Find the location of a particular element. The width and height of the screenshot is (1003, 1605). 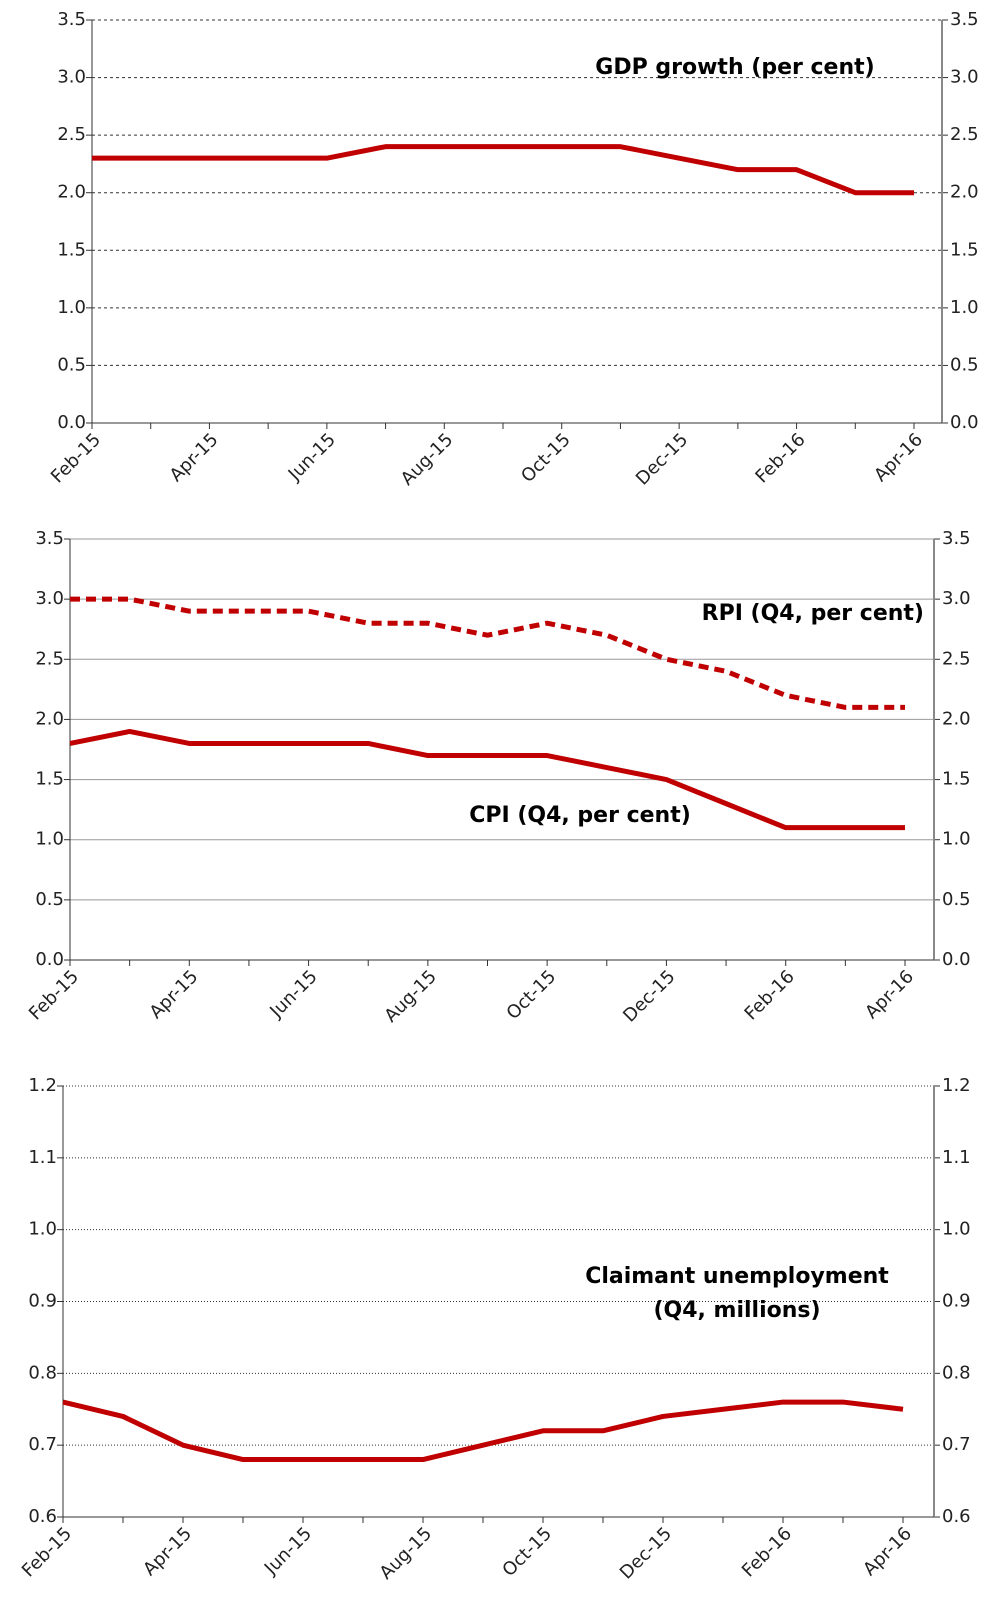

y2-tick-label: 0.8 is located at coordinates (956, 1372).